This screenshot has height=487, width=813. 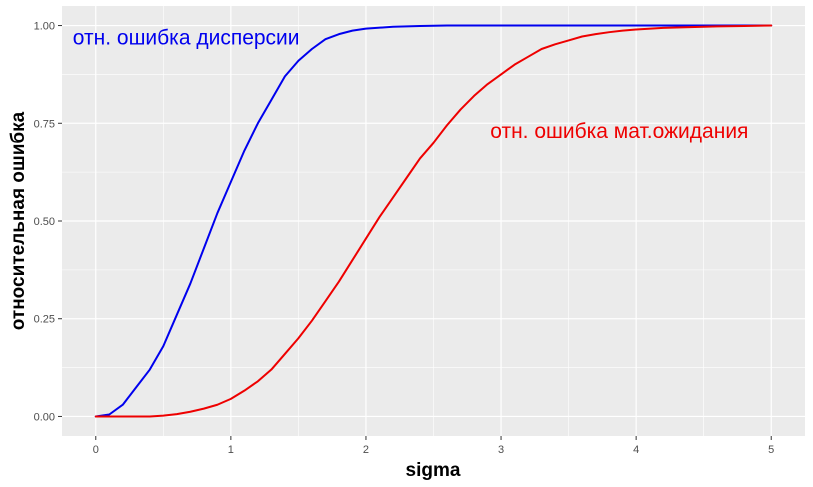 What do you see at coordinates (619, 131) in the screenshot?
I see `annotation-label-2: отн. ошибка мат.ожидания` at bounding box center [619, 131].